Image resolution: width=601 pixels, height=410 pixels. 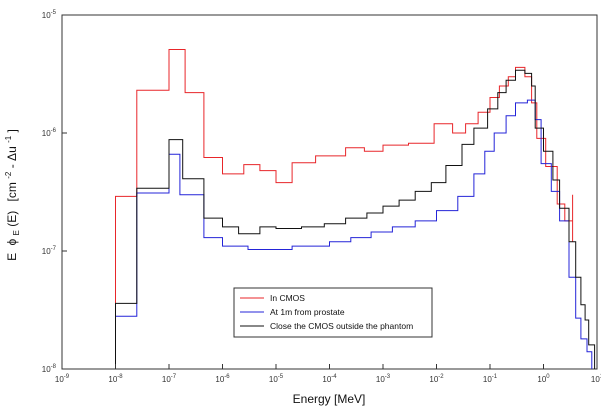 I want to click on x-axis-title: Energy [MeV], so click(x=329, y=399).